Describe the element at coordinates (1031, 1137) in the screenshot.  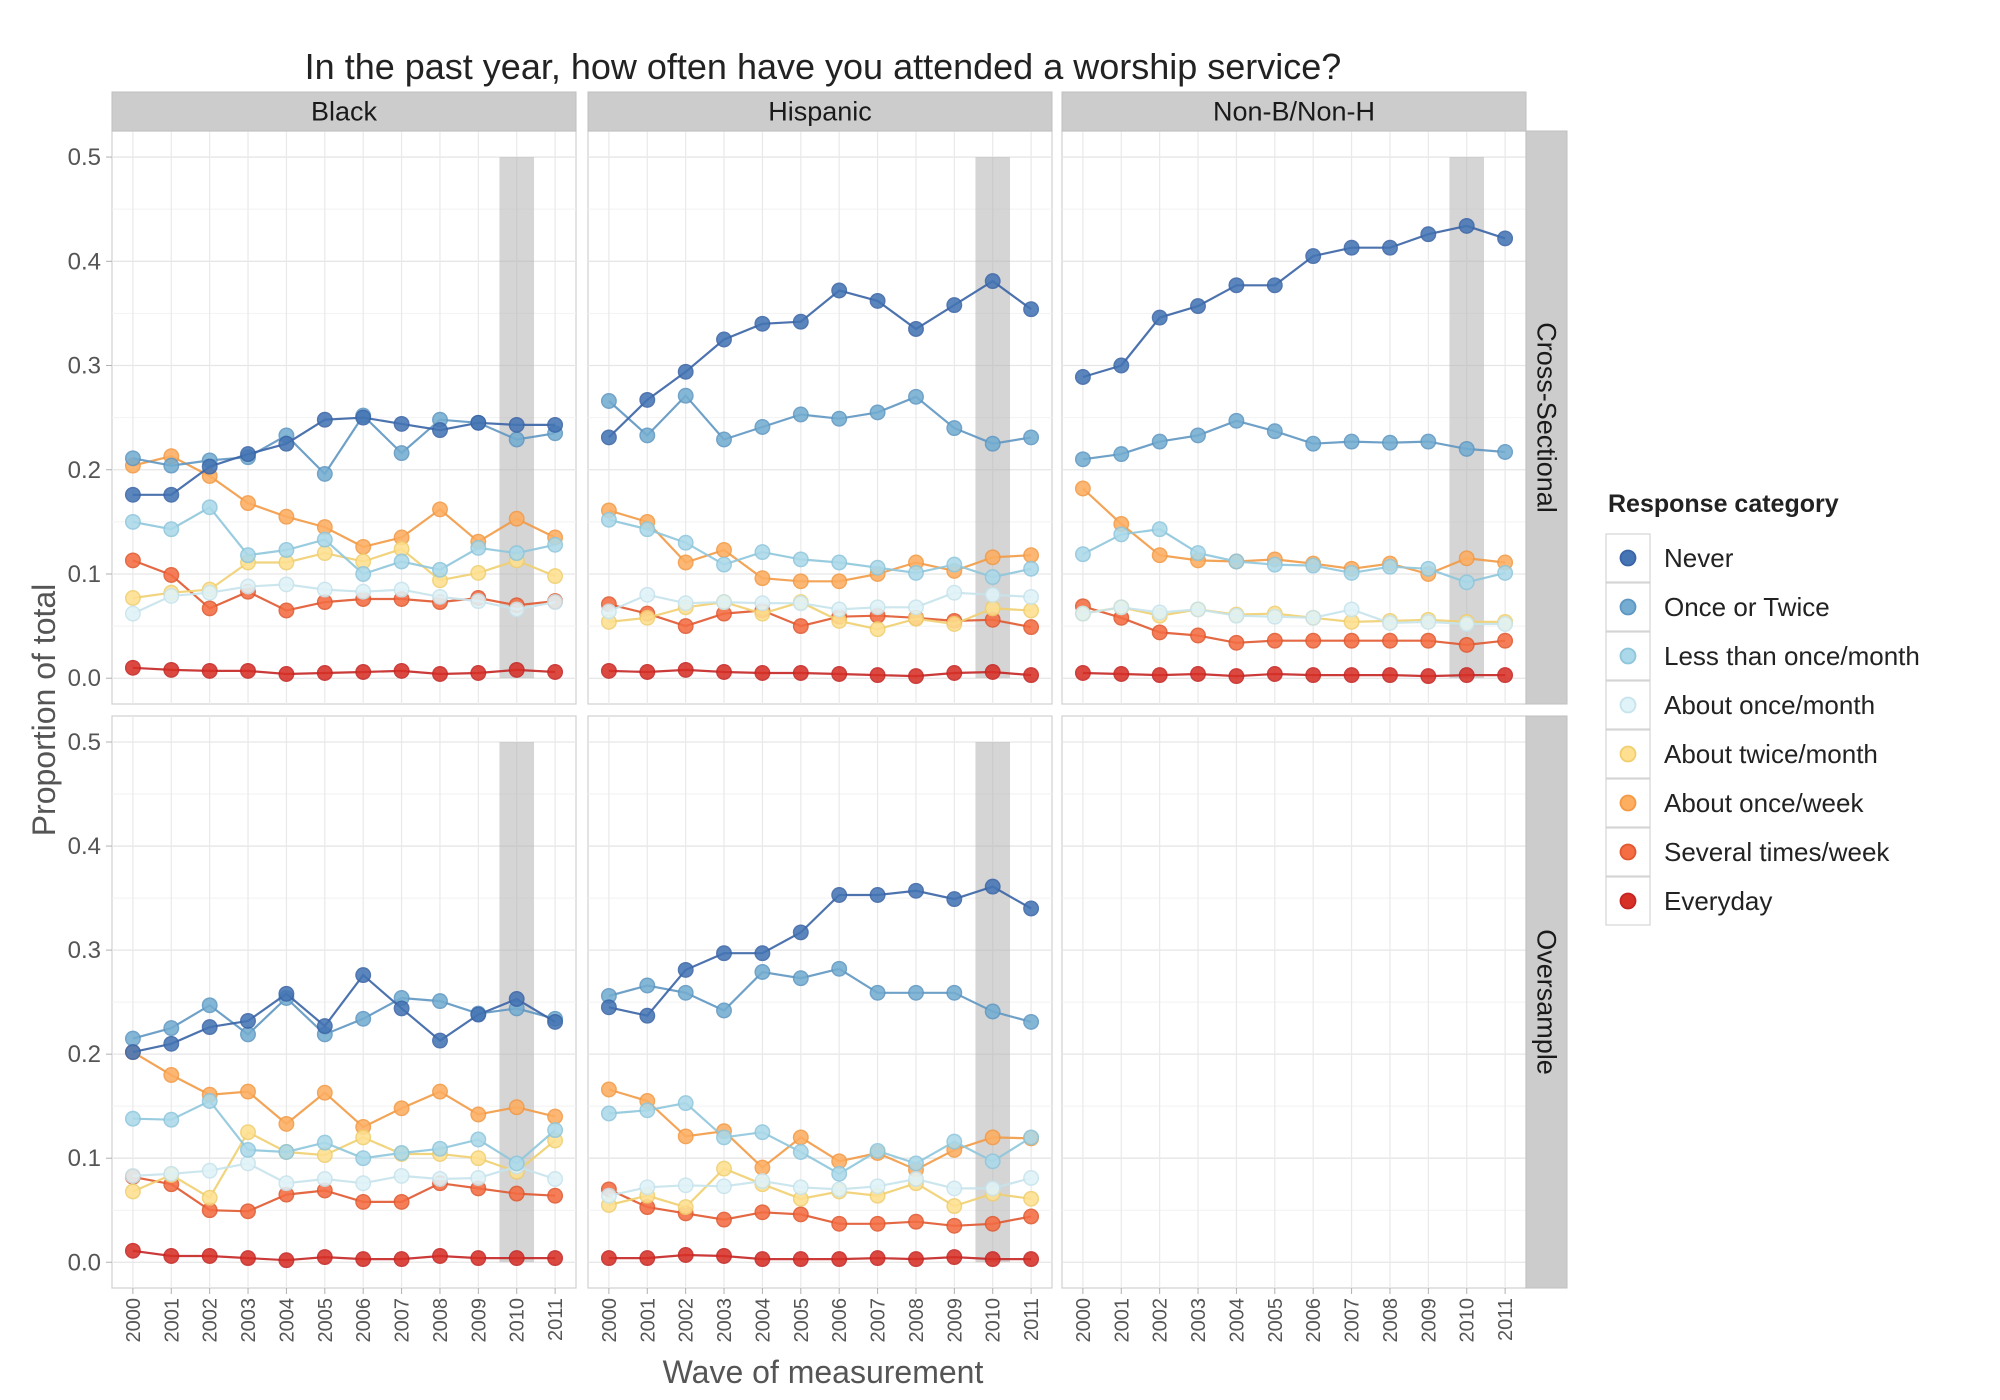
I see `data-point-less-than-once-month-2011` at that location.